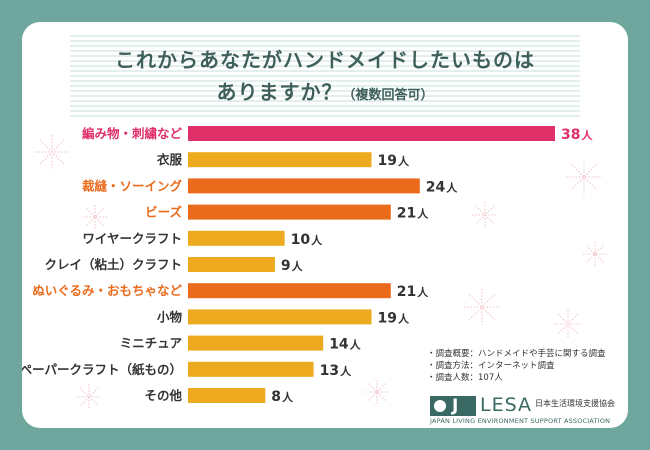 The height and width of the screenshot is (450, 650). I want to click on value-number: 10, so click(301, 240).